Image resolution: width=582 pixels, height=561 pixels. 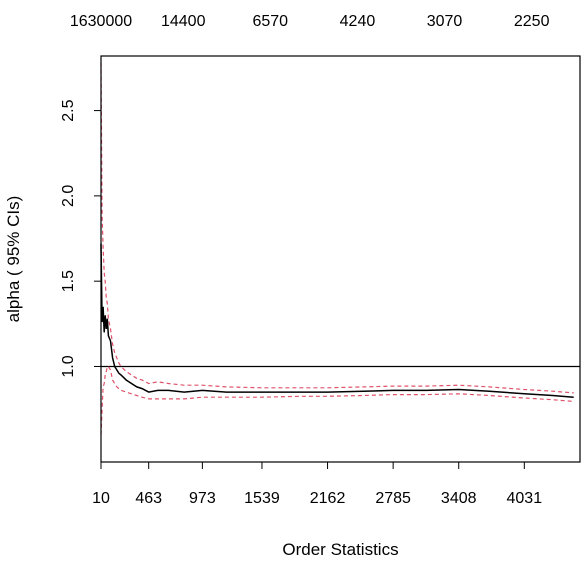 What do you see at coordinates (101, 498) in the screenshot?
I see `x-tick-label: 10` at bounding box center [101, 498].